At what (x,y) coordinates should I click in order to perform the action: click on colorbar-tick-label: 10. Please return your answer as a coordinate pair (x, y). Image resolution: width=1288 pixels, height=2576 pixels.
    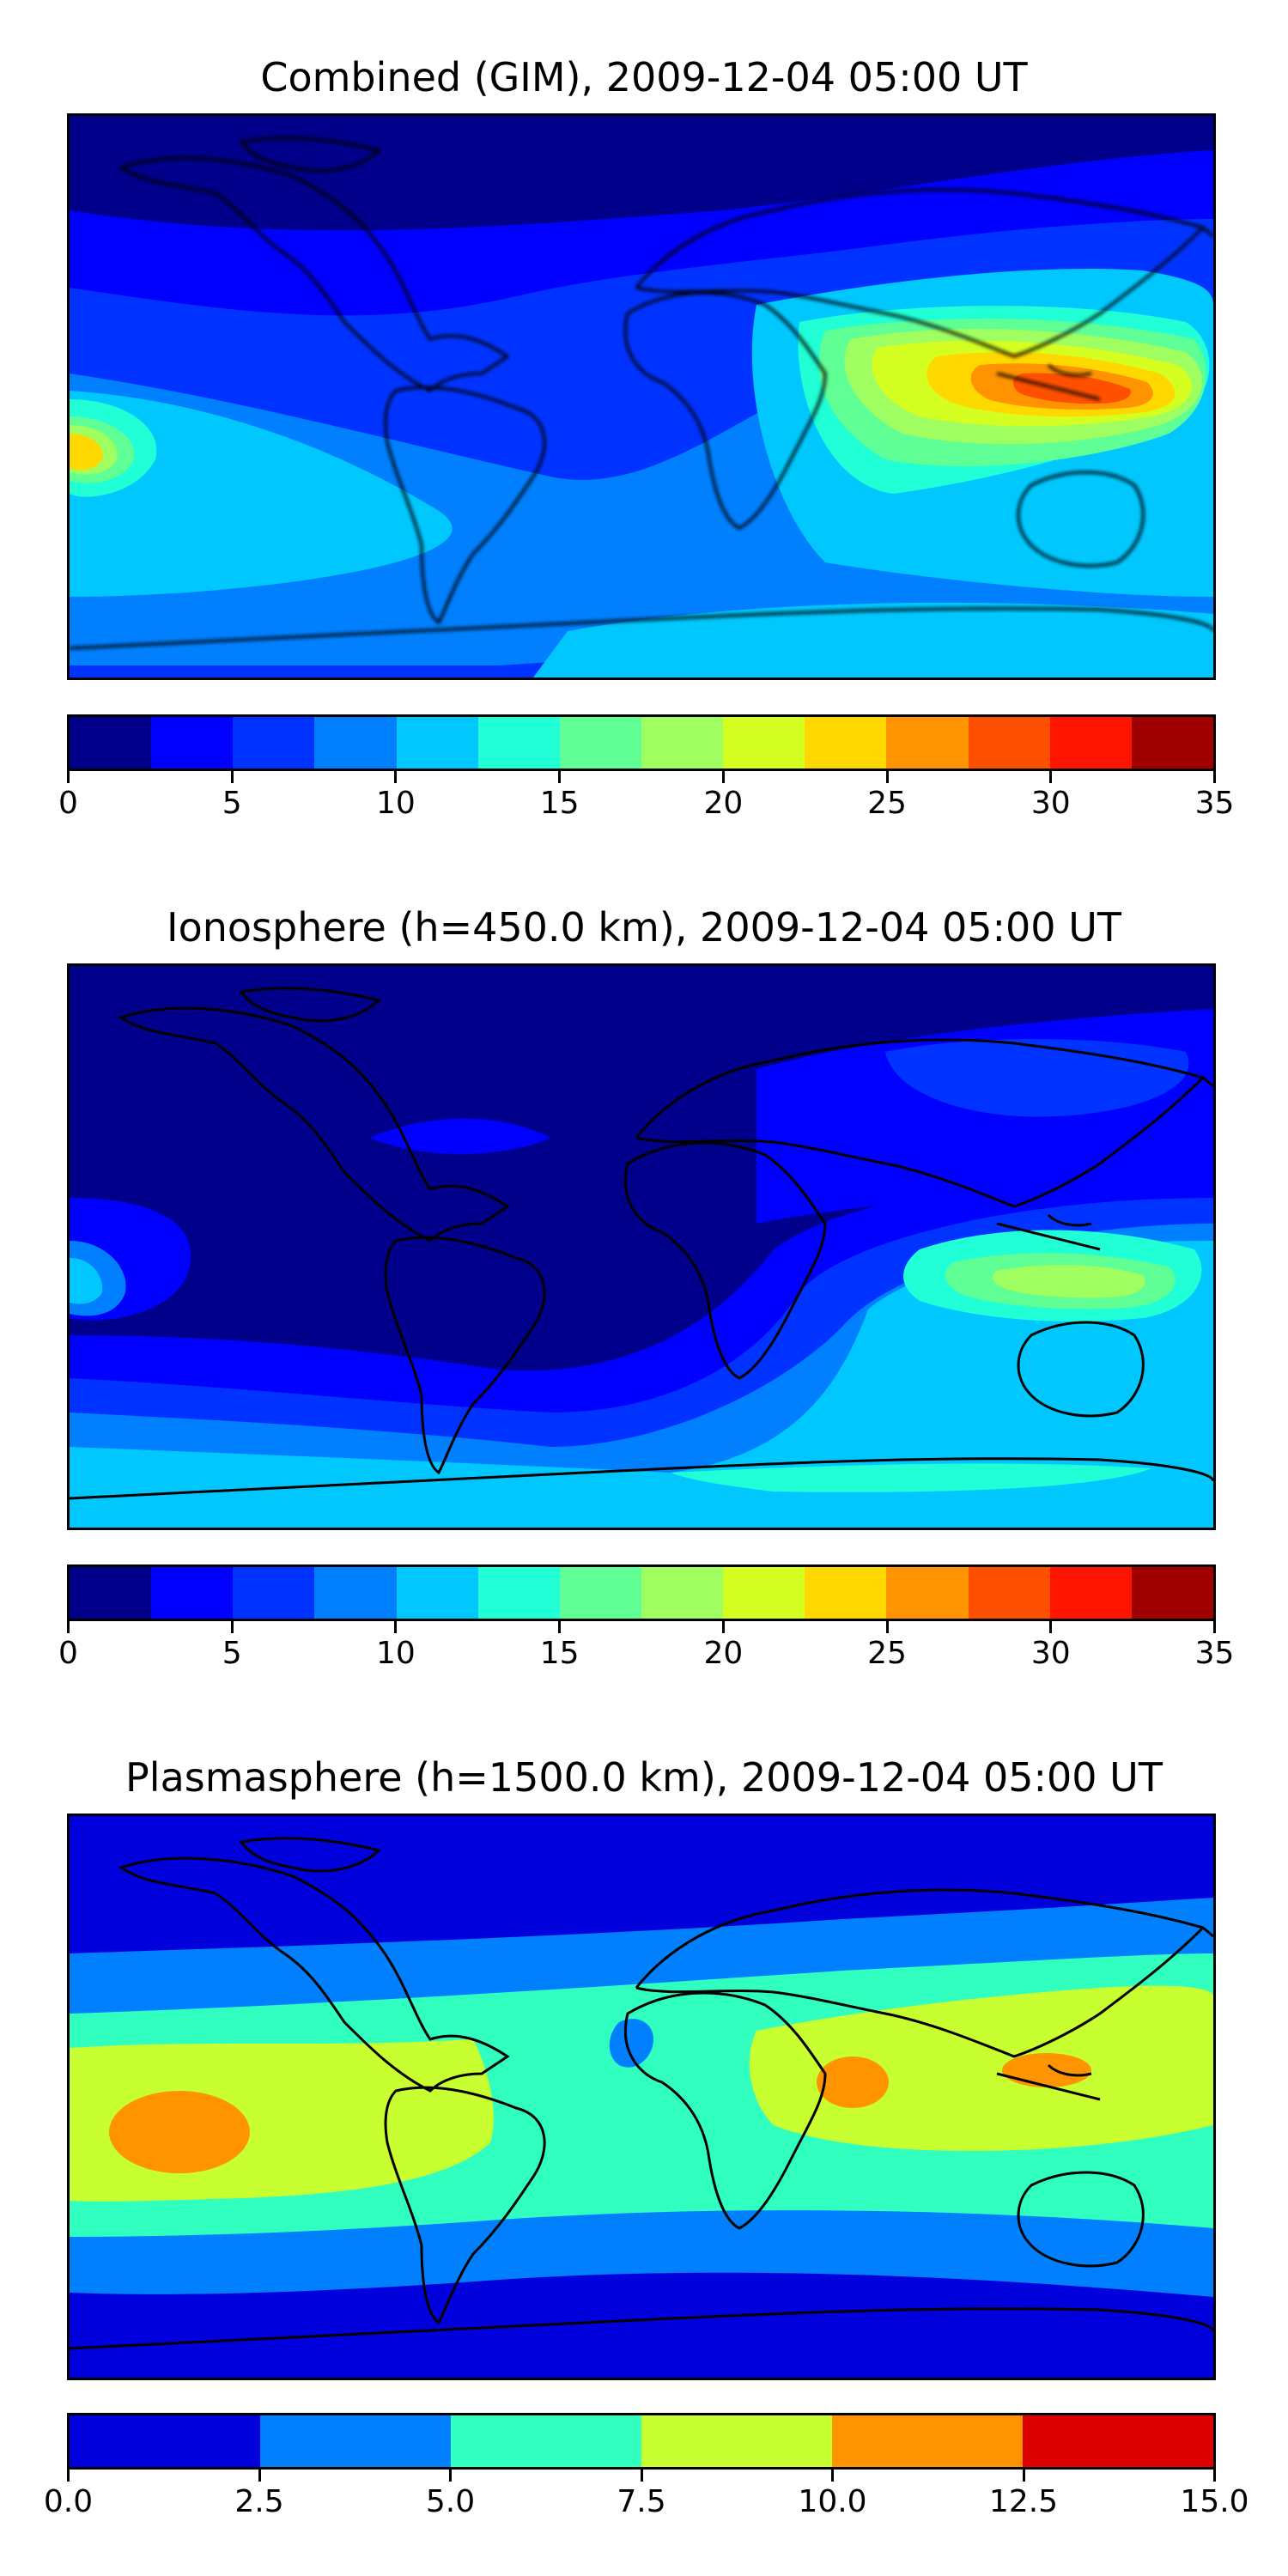
    Looking at the image, I should click on (396, 1653).